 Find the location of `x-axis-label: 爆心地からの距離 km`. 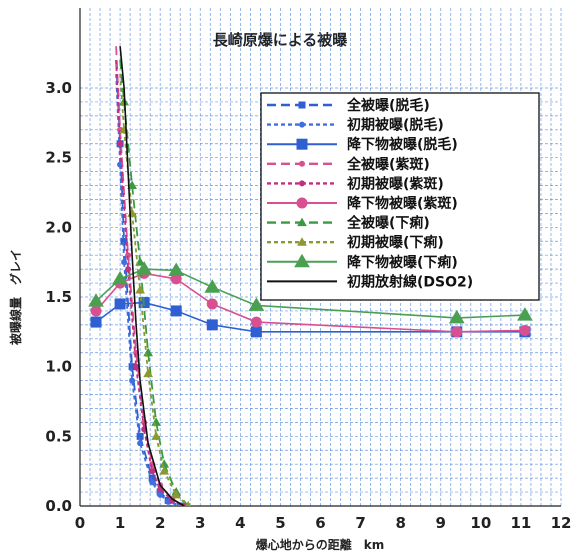

x-axis-label: 爆心地からの距離 km is located at coordinates (320, 544).